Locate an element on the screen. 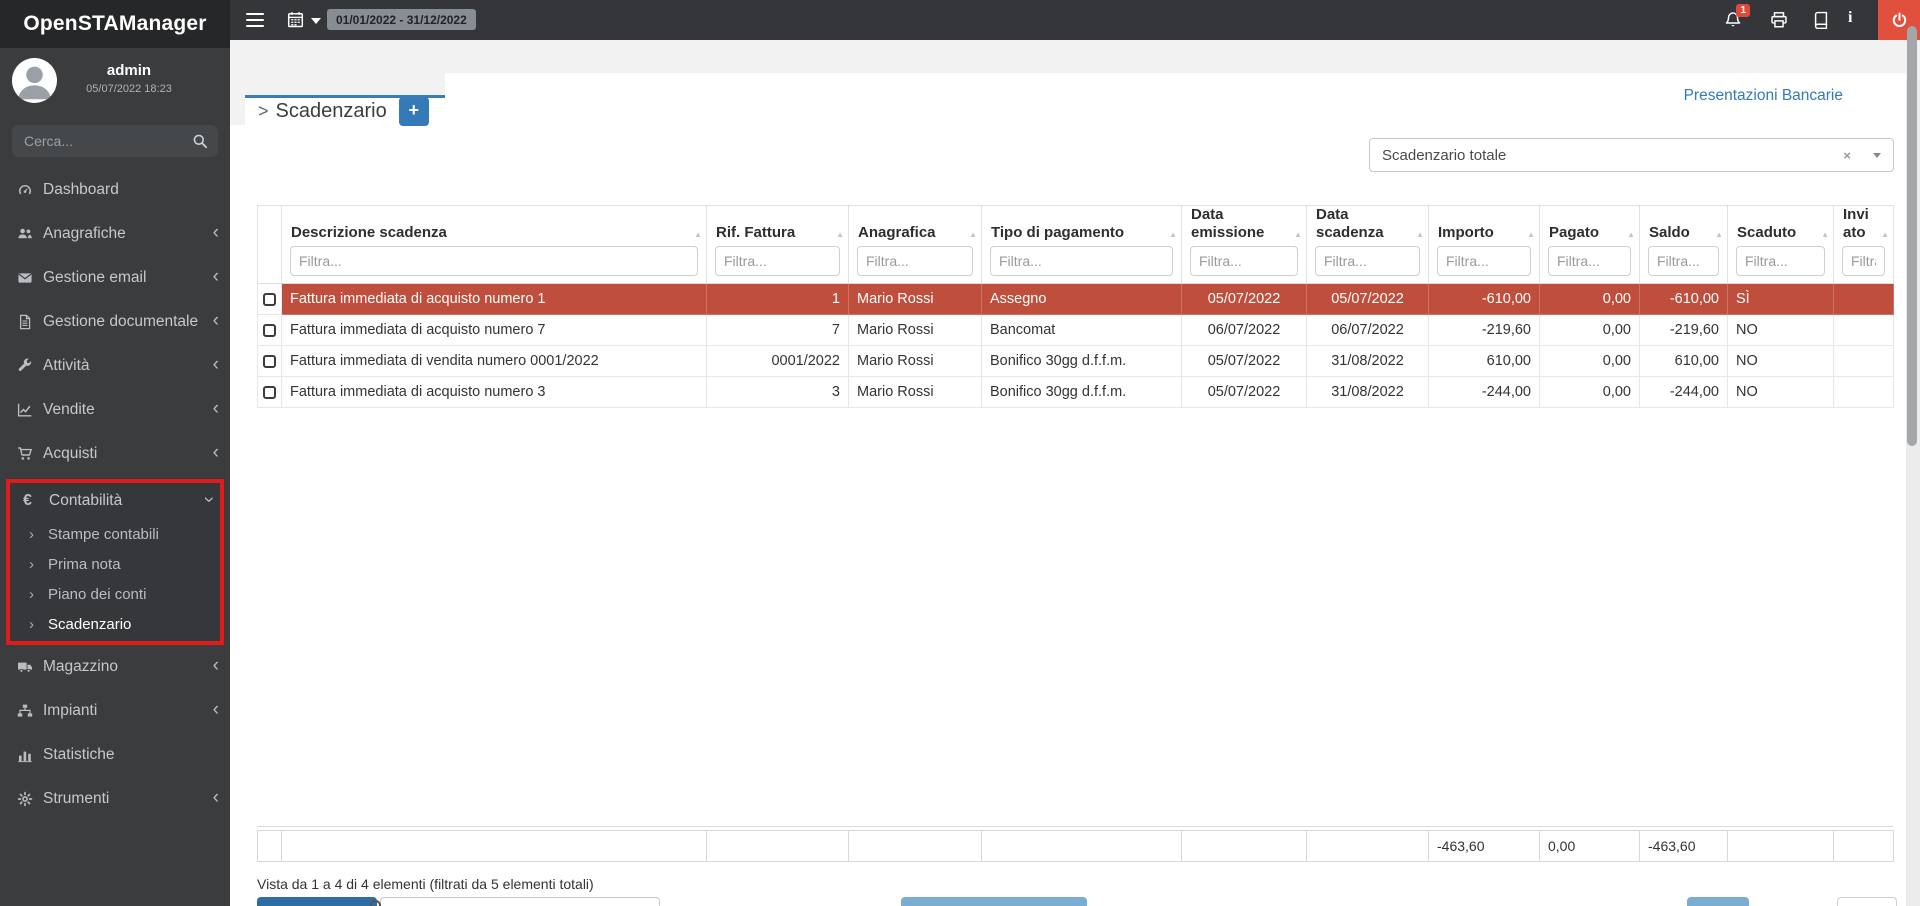 The width and height of the screenshot is (1920, 906). pagination-page-button-partial is located at coordinates (1718, 901).